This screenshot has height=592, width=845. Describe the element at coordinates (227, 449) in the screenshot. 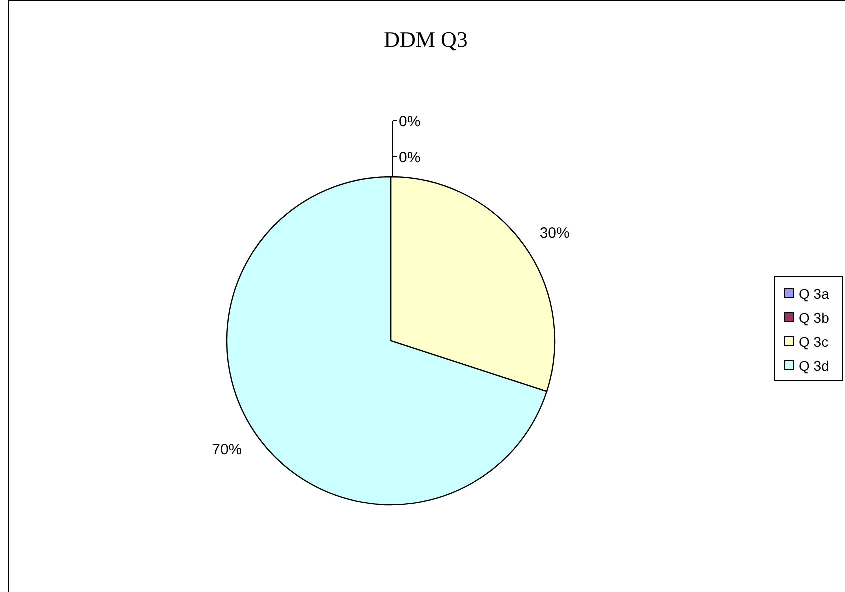

I see `data-label: 70%` at that location.